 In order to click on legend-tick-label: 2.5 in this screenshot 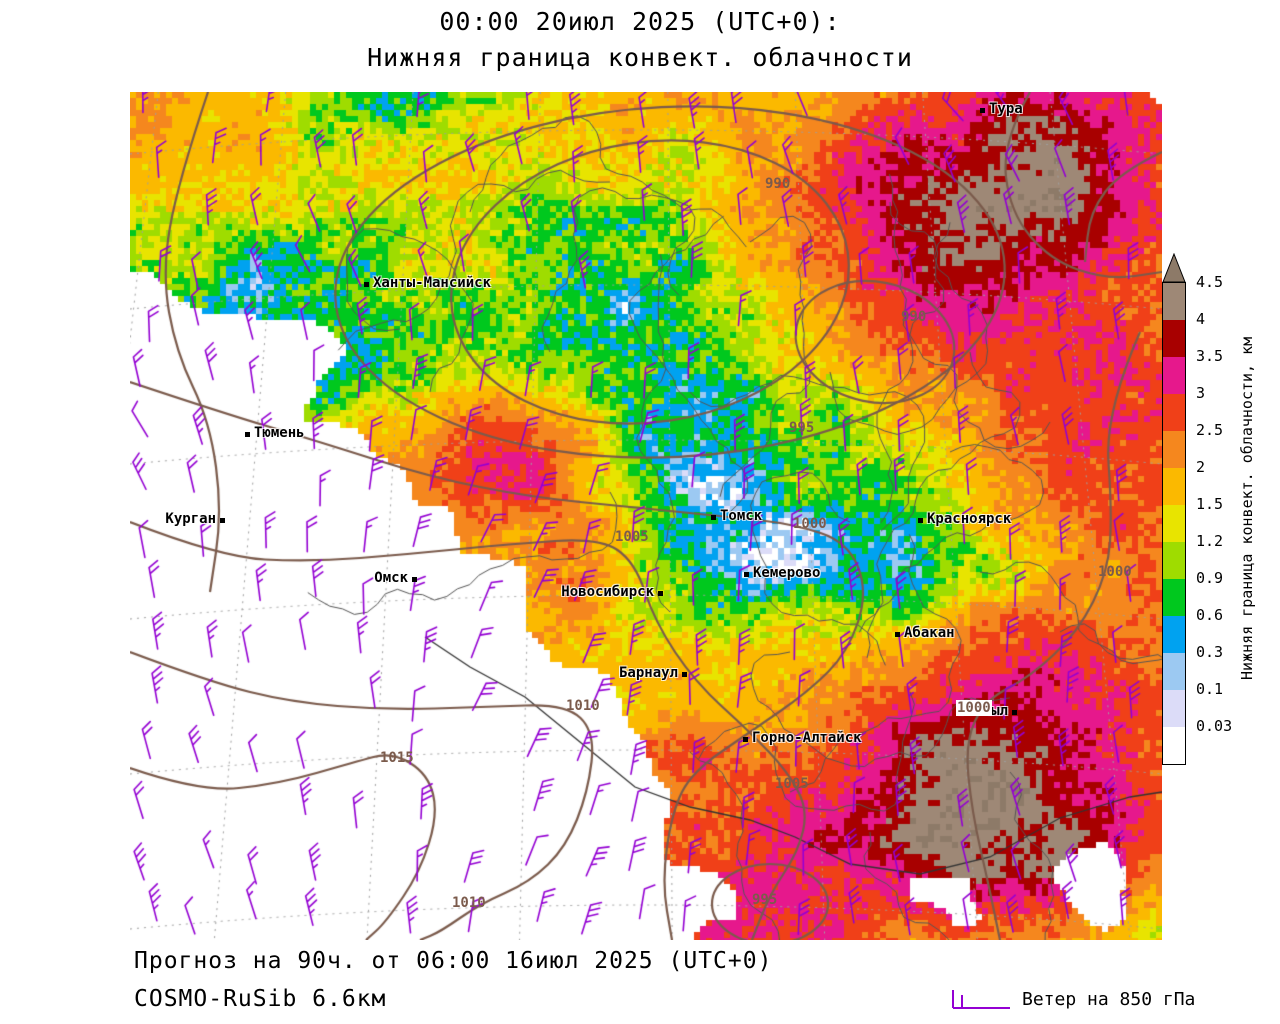, I will do `click(1210, 430)`.